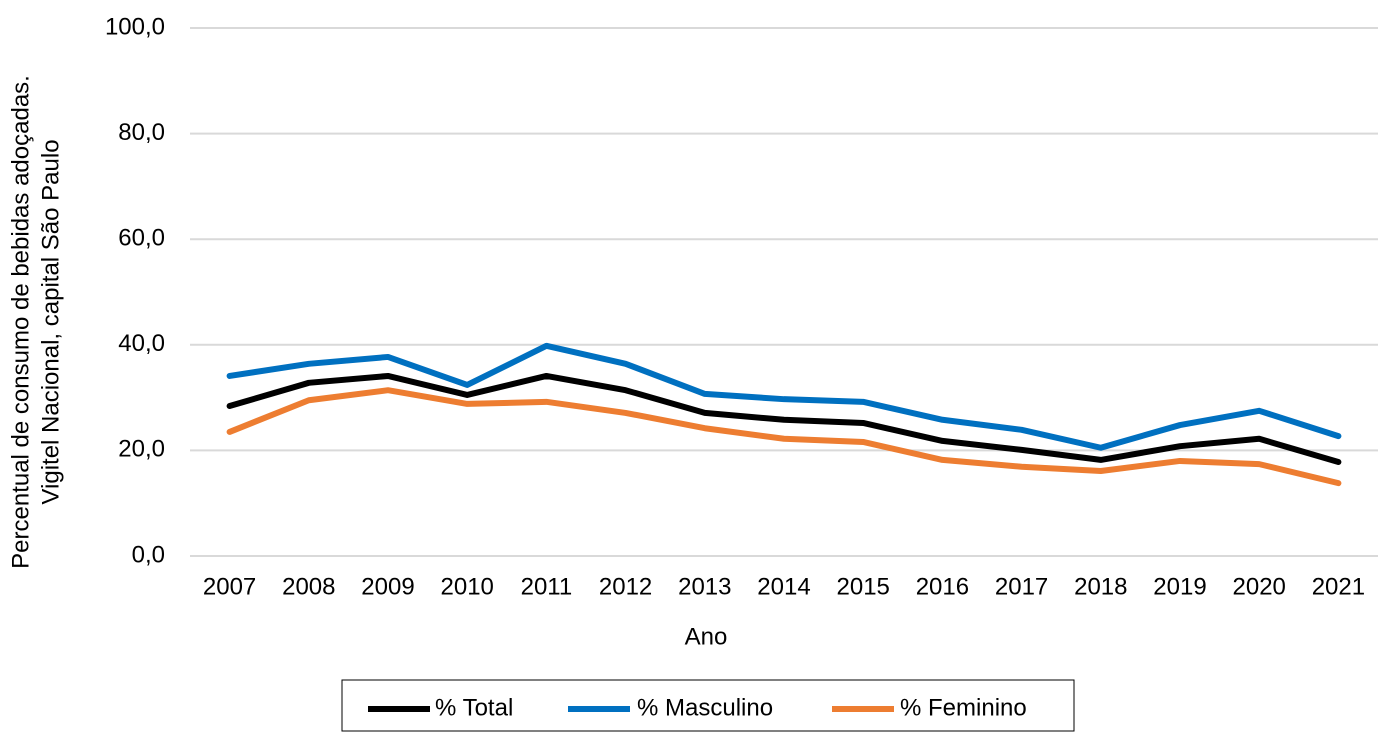  I want to click on legend-label: % Total, so click(474, 707).